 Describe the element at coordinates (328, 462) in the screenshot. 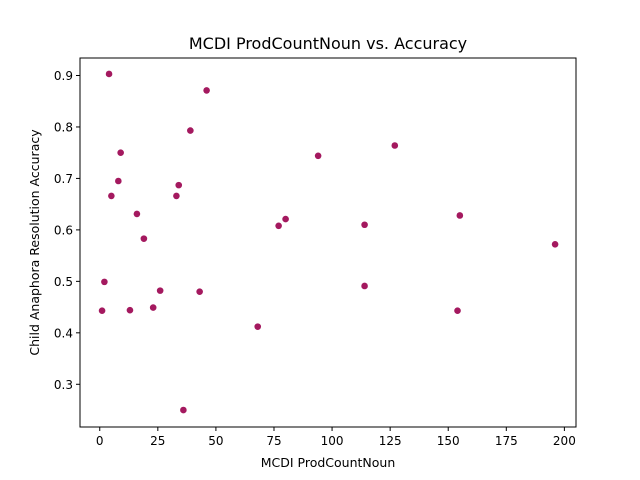

I see `x-axis-label: MCDI ProdCountNoun` at that location.